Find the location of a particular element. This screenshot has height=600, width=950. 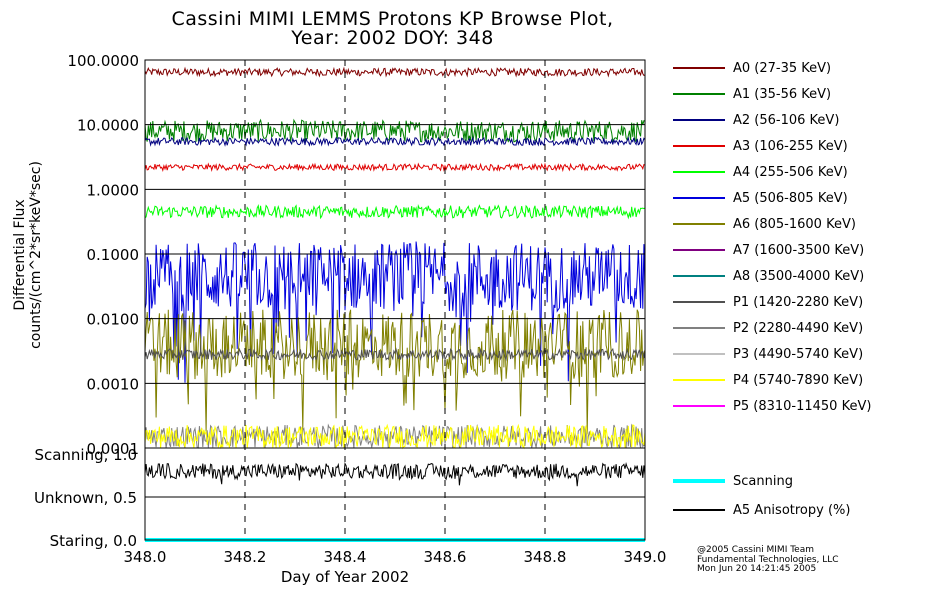

y-axis-title-line2: counts/(cm^2*sr*keV*sec) is located at coordinates (36, 255).